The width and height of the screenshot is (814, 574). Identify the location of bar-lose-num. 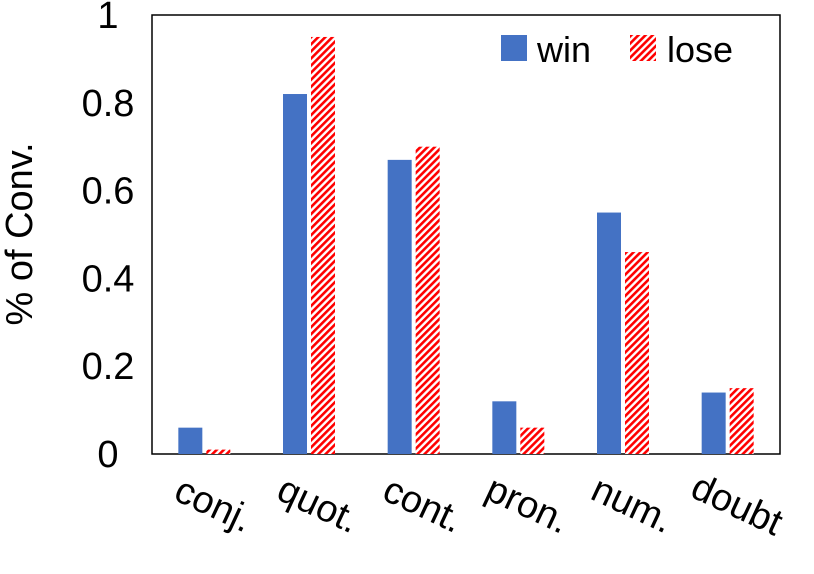
(637, 353).